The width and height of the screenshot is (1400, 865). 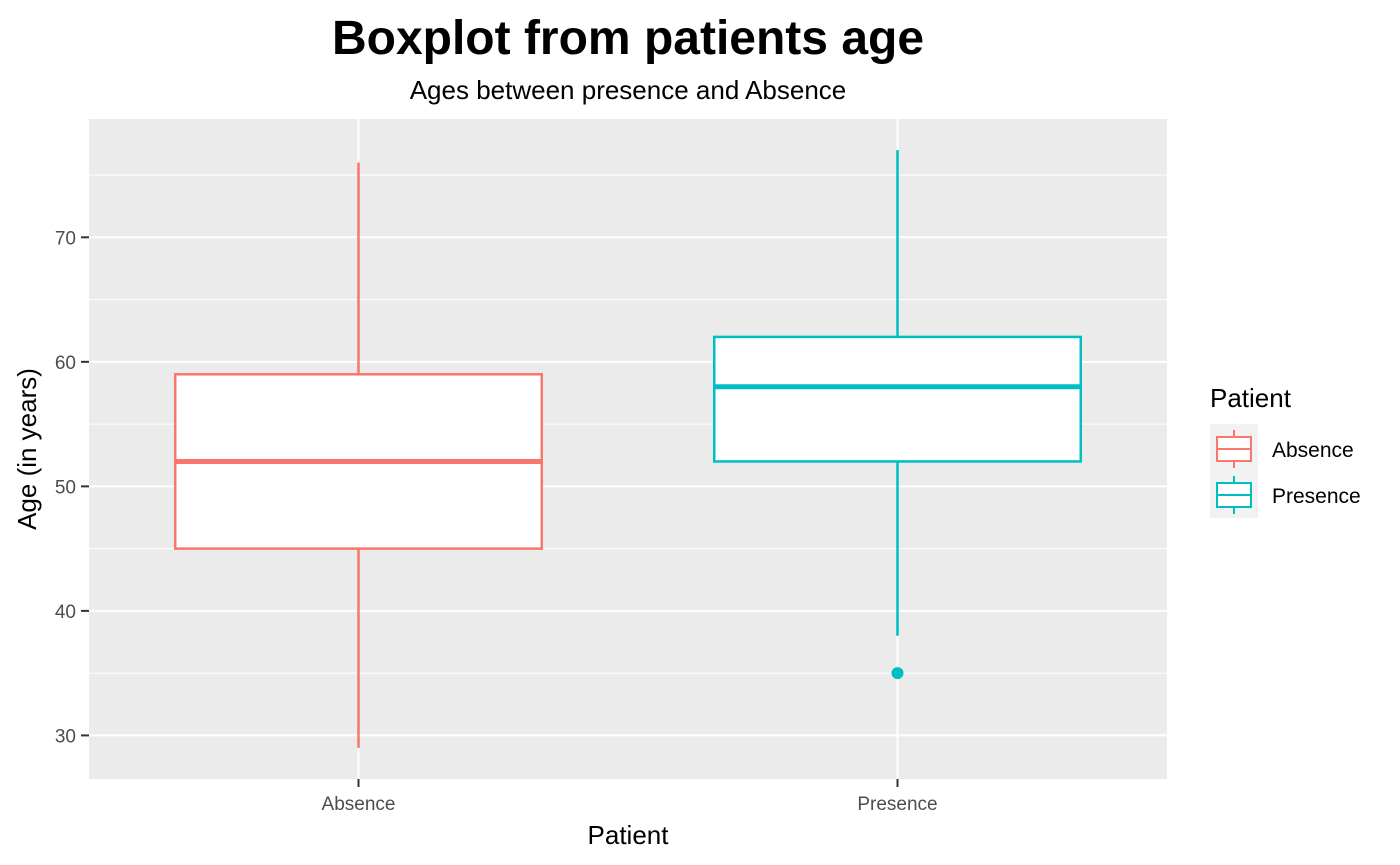 What do you see at coordinates (65, 612) in the screenshot?
I see `y-tick-label: 40` at bounding box center [65, 612].